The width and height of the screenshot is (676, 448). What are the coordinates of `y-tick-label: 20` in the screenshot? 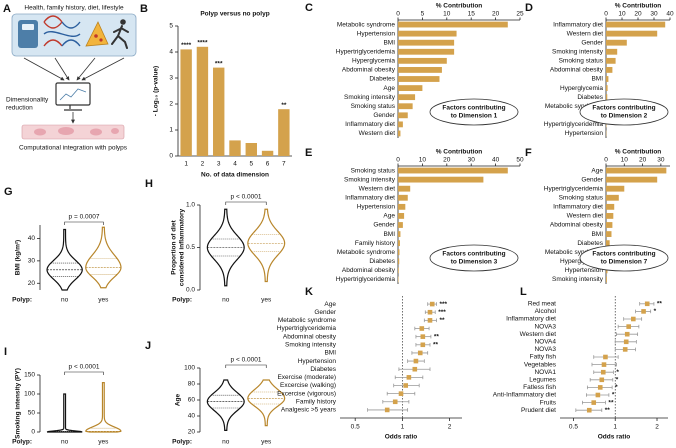 It's located at (32, 283).